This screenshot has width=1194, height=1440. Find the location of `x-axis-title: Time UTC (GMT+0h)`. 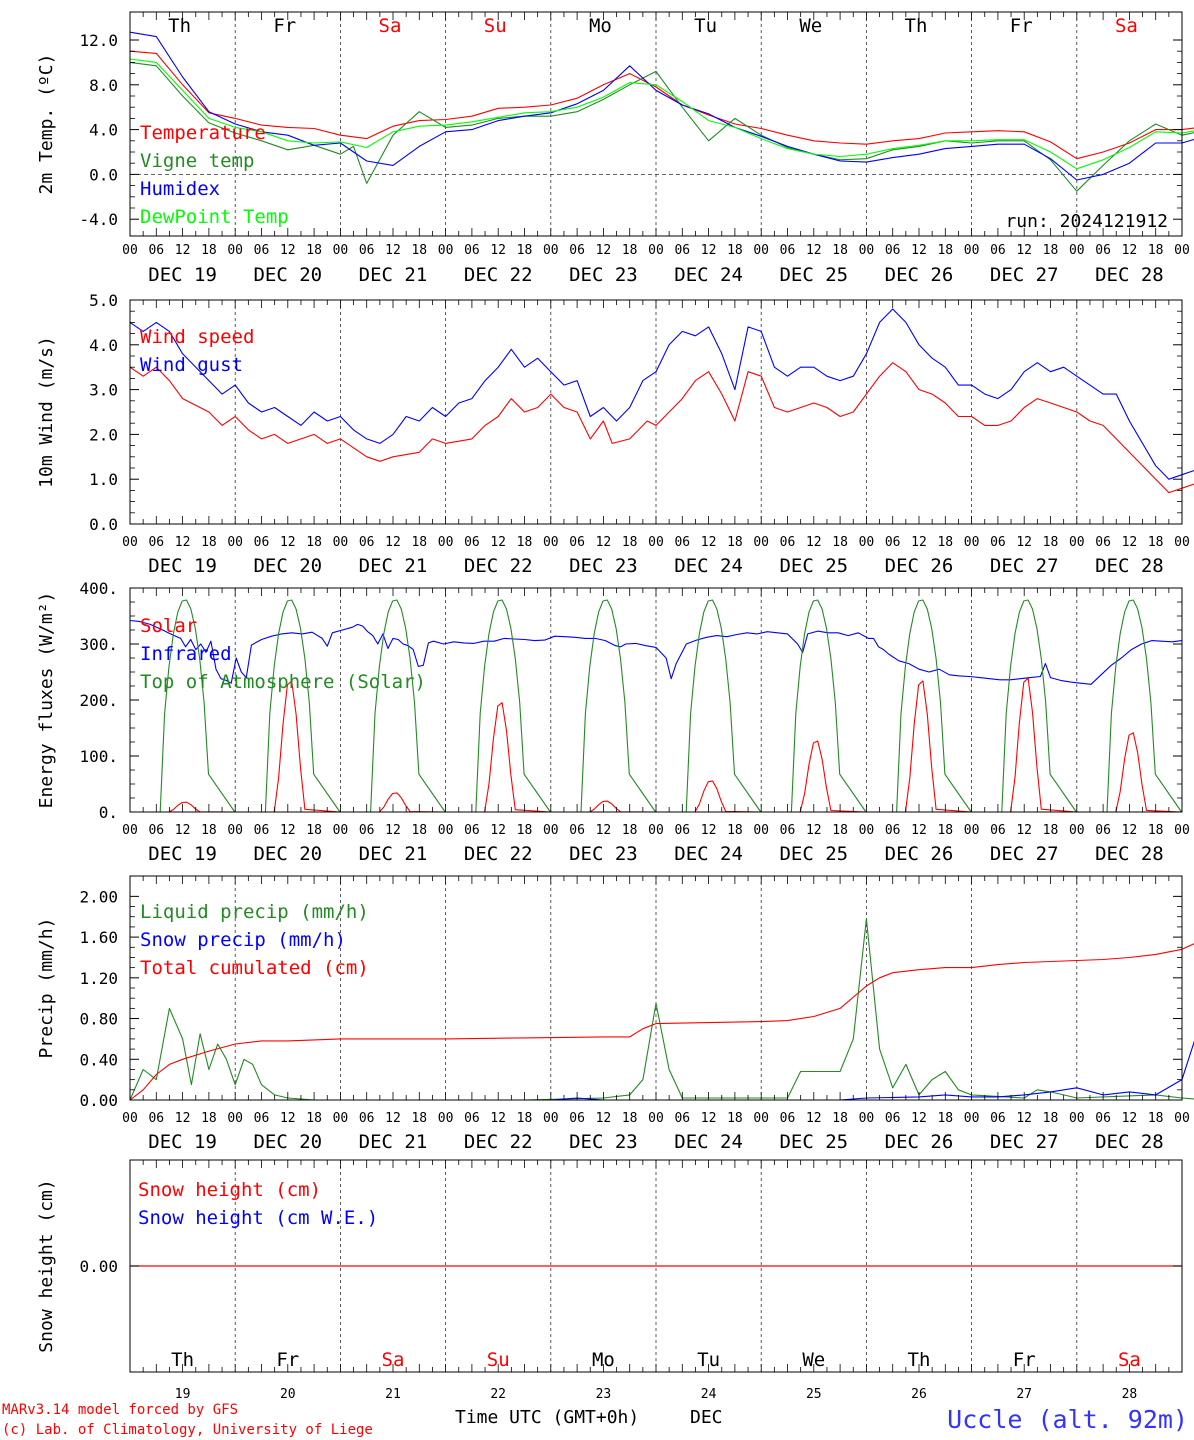

x-axis-title: Time UTC (GMT+0h) is located at coordinates (547, 1417).